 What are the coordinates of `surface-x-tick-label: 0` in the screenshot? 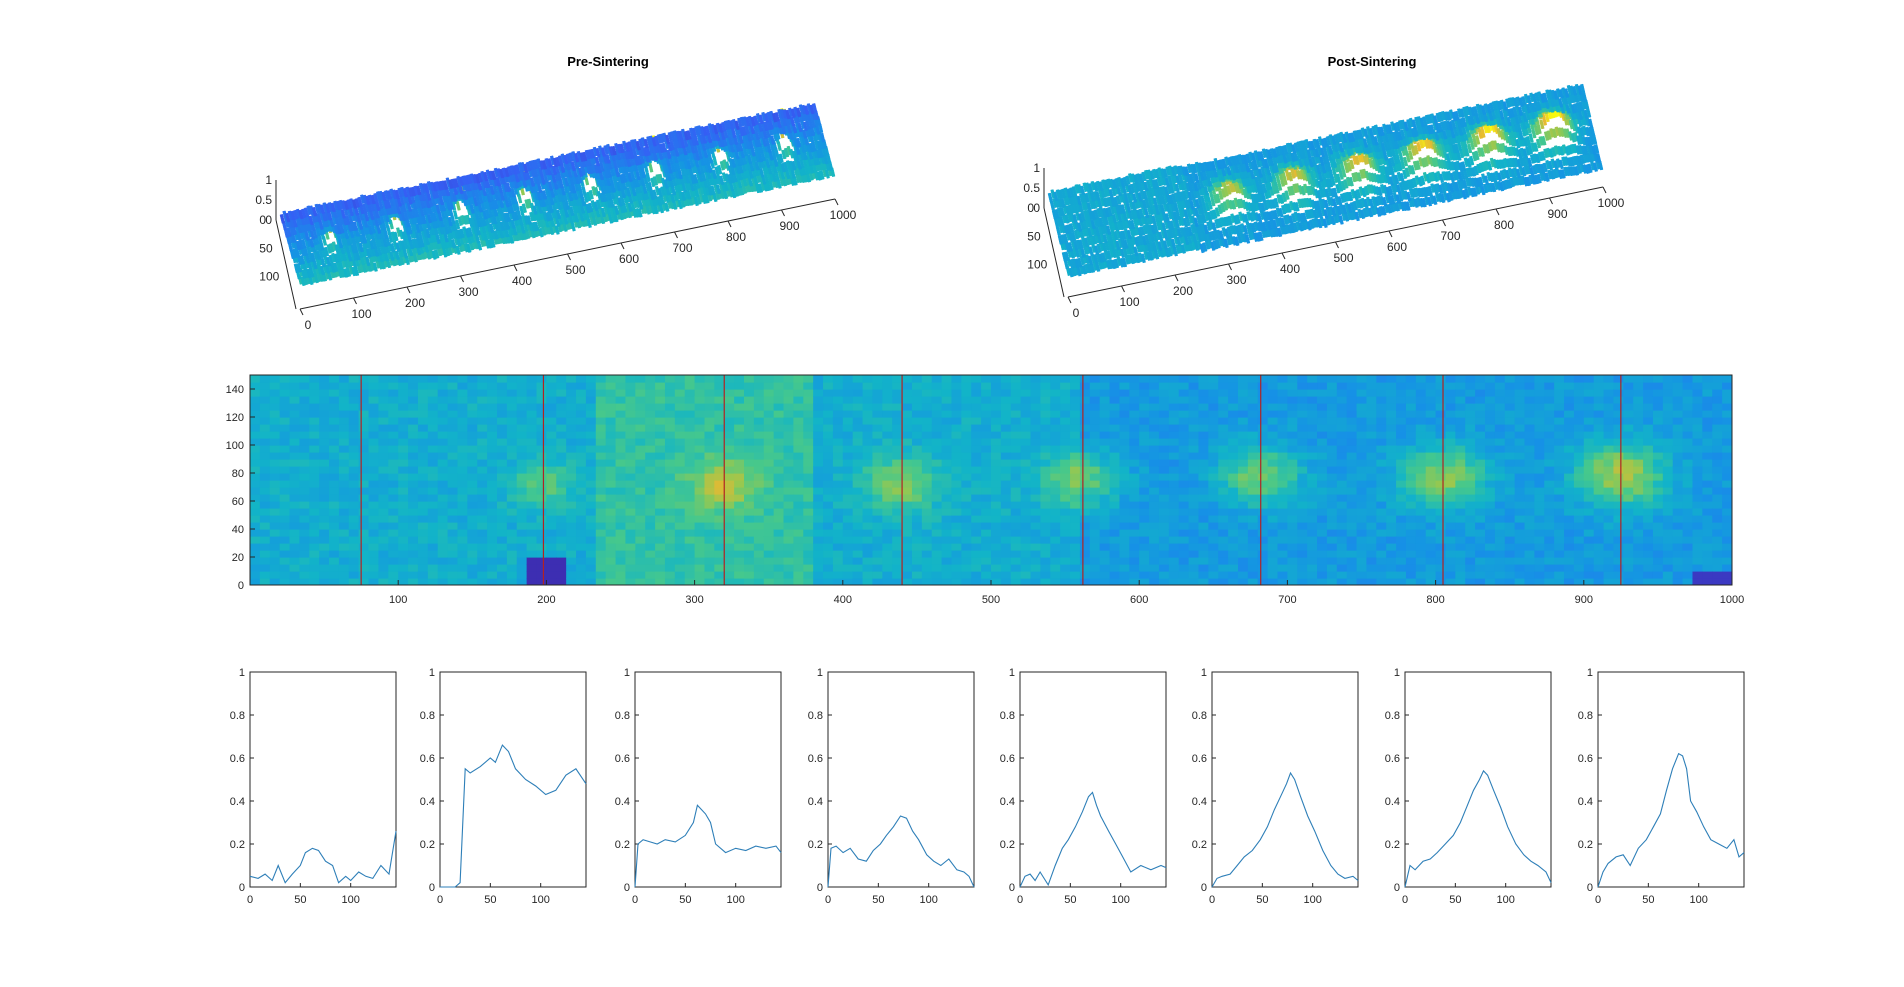 It's located at (308, 325).